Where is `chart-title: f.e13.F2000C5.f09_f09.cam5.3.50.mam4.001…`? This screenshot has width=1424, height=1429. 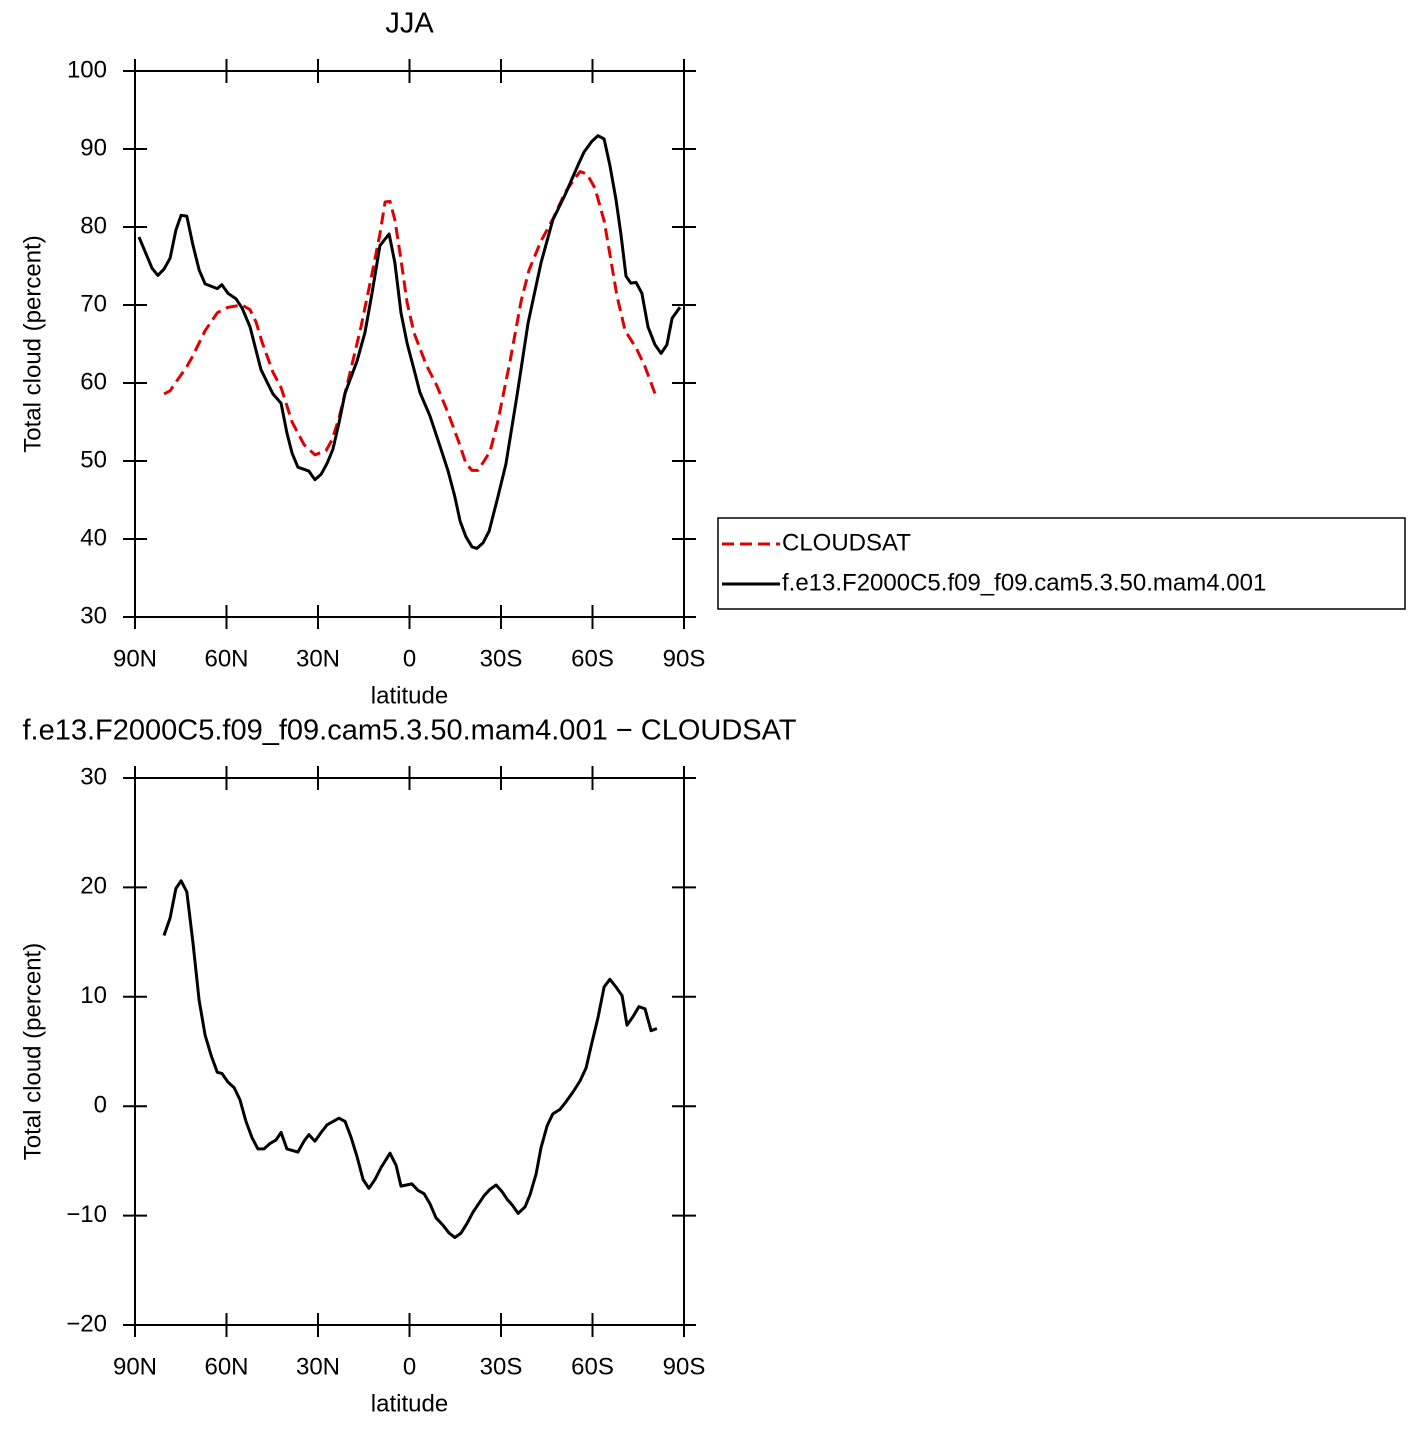 chart-title: f.e13.F2000C5.f09_f09.cam5.3.50.mam4.001… is located at coordinates (409, 731).